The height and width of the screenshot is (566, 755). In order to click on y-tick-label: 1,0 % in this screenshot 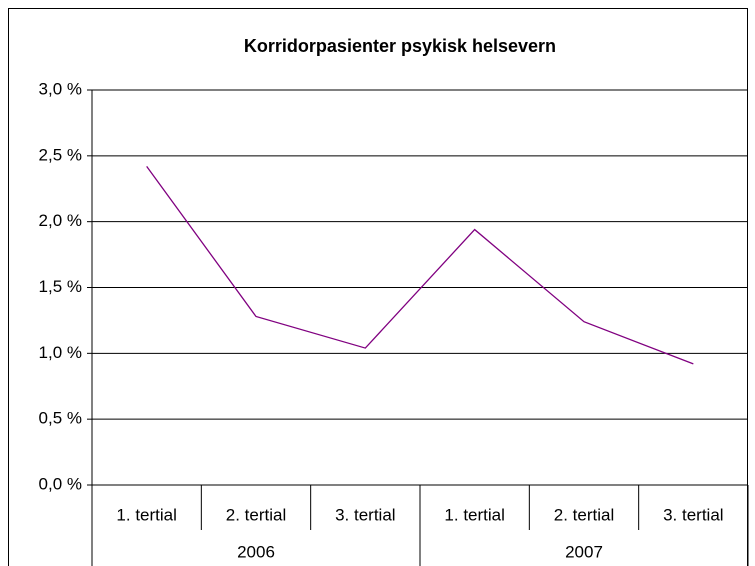, I will do `click(60, 352)`.